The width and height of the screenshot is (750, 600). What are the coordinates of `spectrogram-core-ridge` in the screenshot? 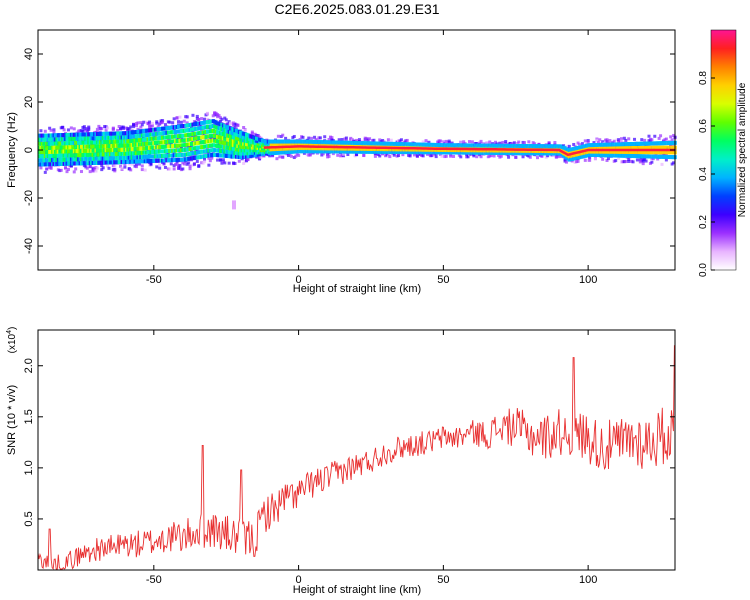 It's located at (469, 151).